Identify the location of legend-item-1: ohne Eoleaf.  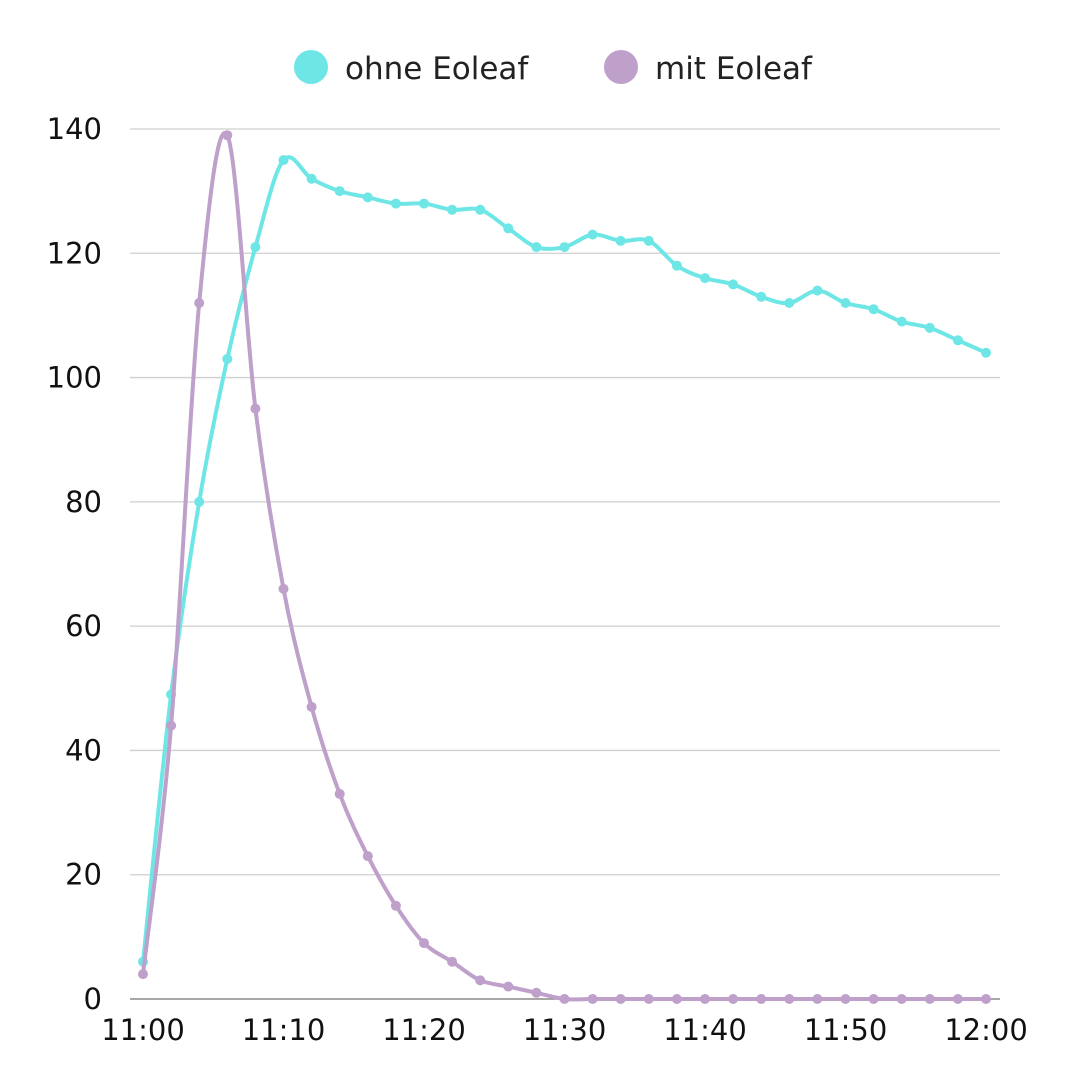
(411, 68).